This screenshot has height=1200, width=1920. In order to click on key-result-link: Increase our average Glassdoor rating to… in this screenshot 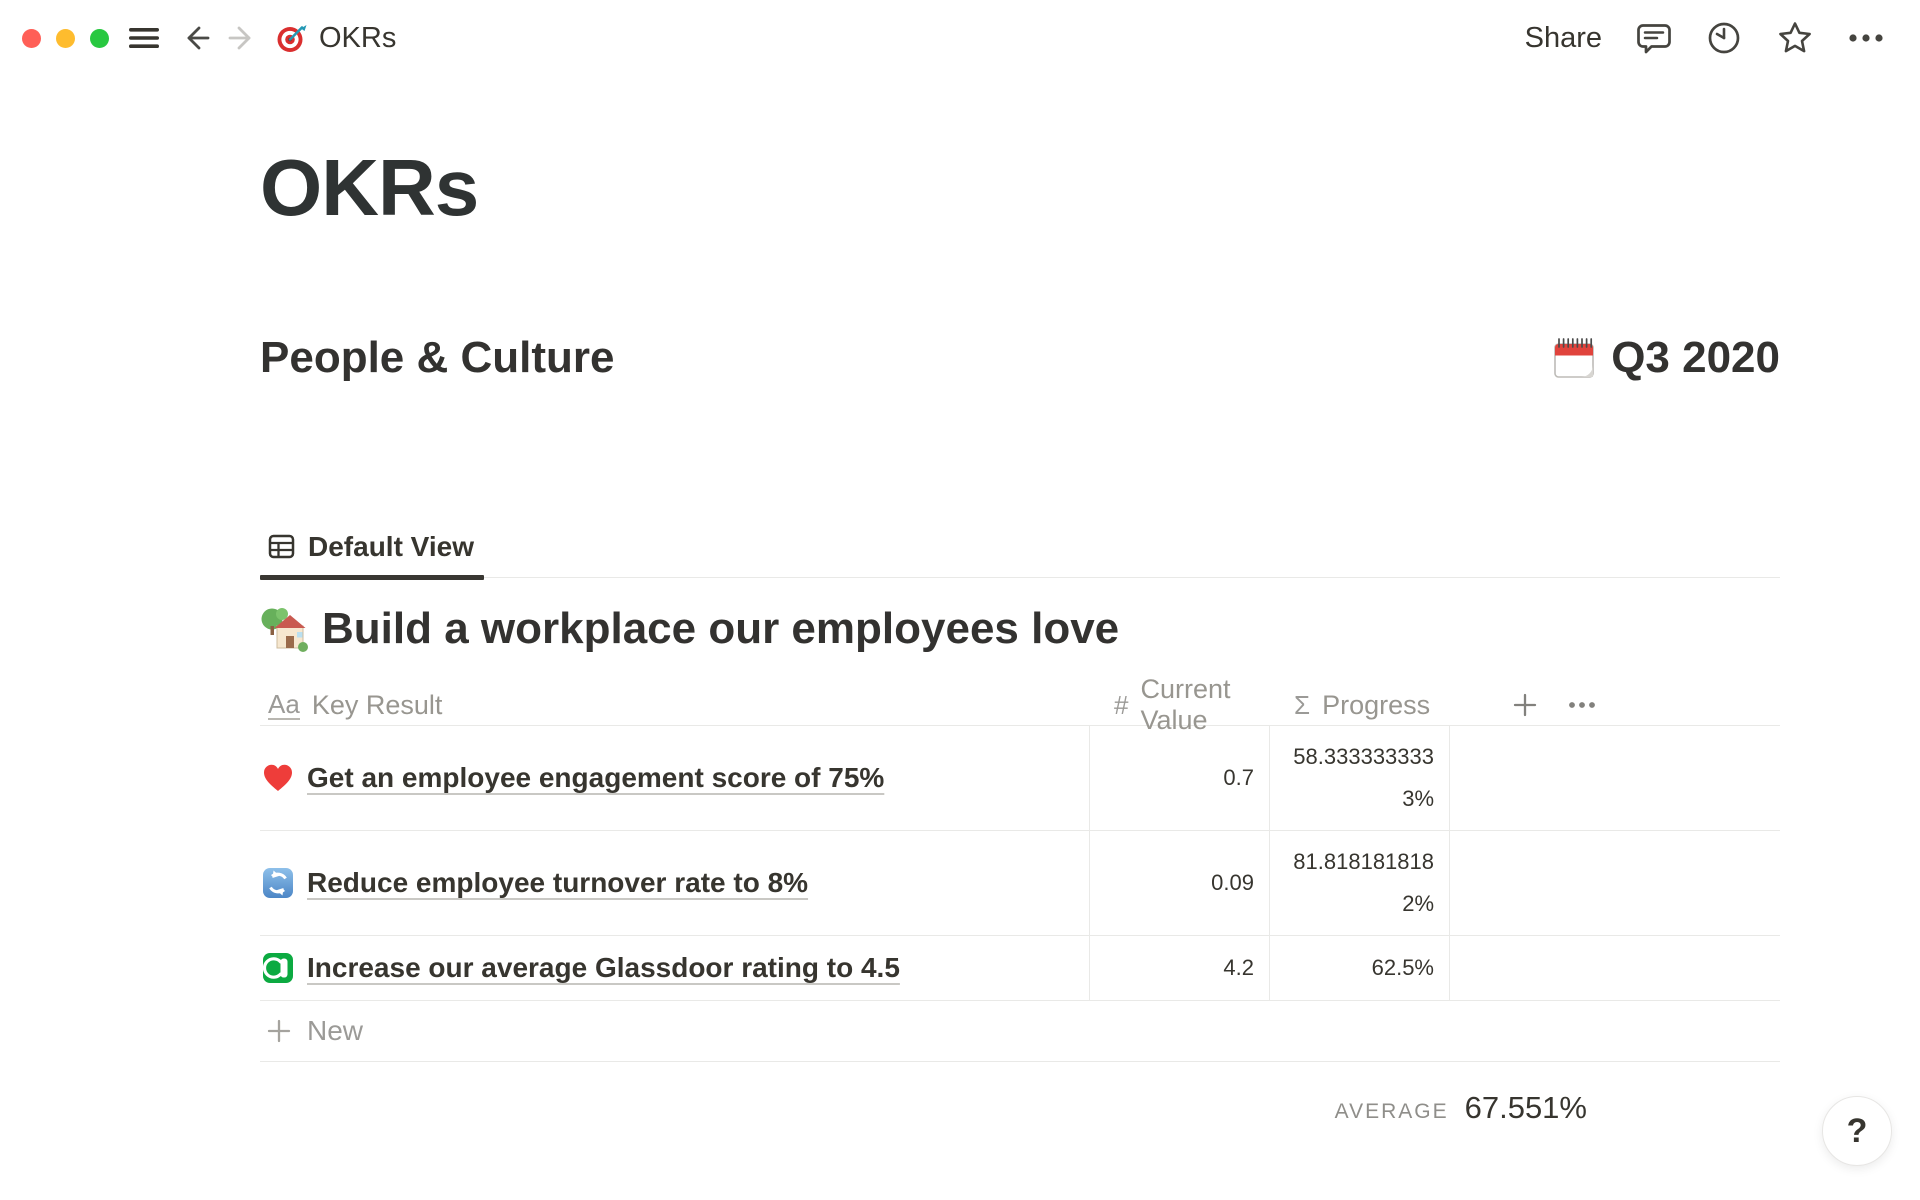, I will do `click(603, 968)`.